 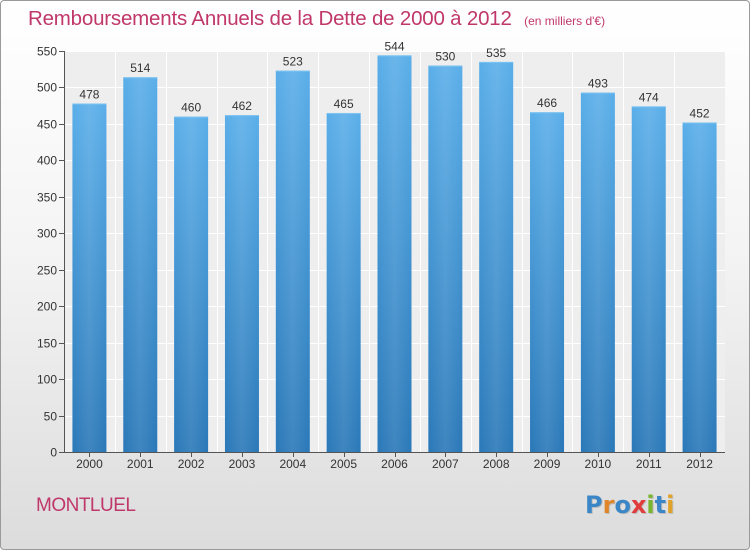 What do you see at coordinates (594, 505) in the screenshot?
I see `logo-letter: P` at bounding box center [594, 505].